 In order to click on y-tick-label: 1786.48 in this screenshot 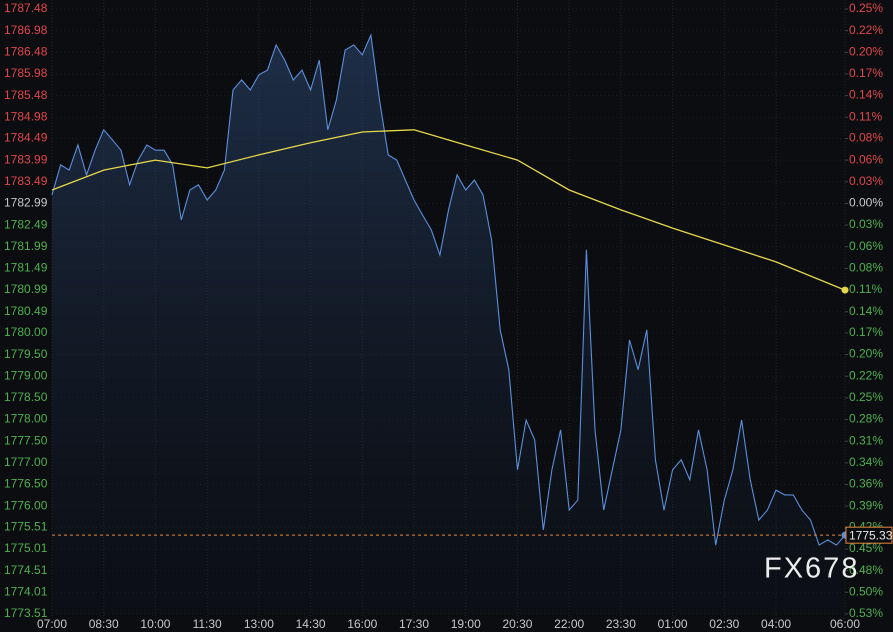, I will do `click(26, 51)`.